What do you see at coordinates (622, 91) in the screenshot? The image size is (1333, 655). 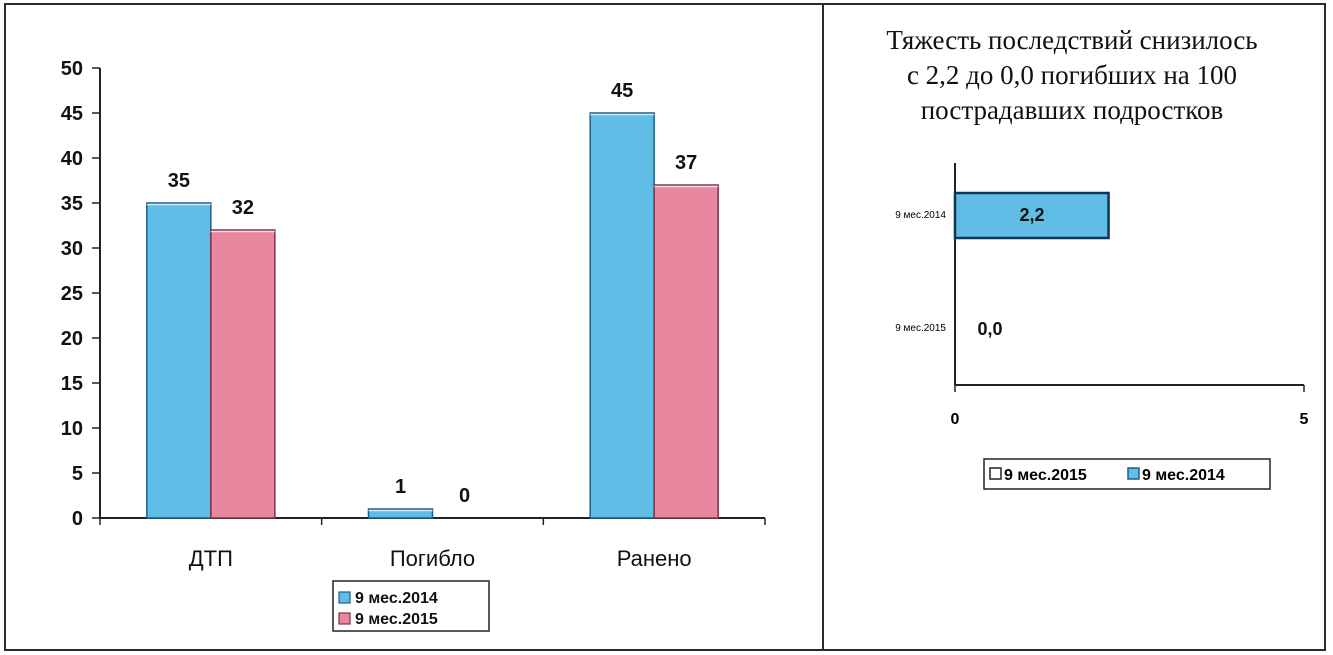 I see `left-data-label: 45` at bounding box center [622, 91].